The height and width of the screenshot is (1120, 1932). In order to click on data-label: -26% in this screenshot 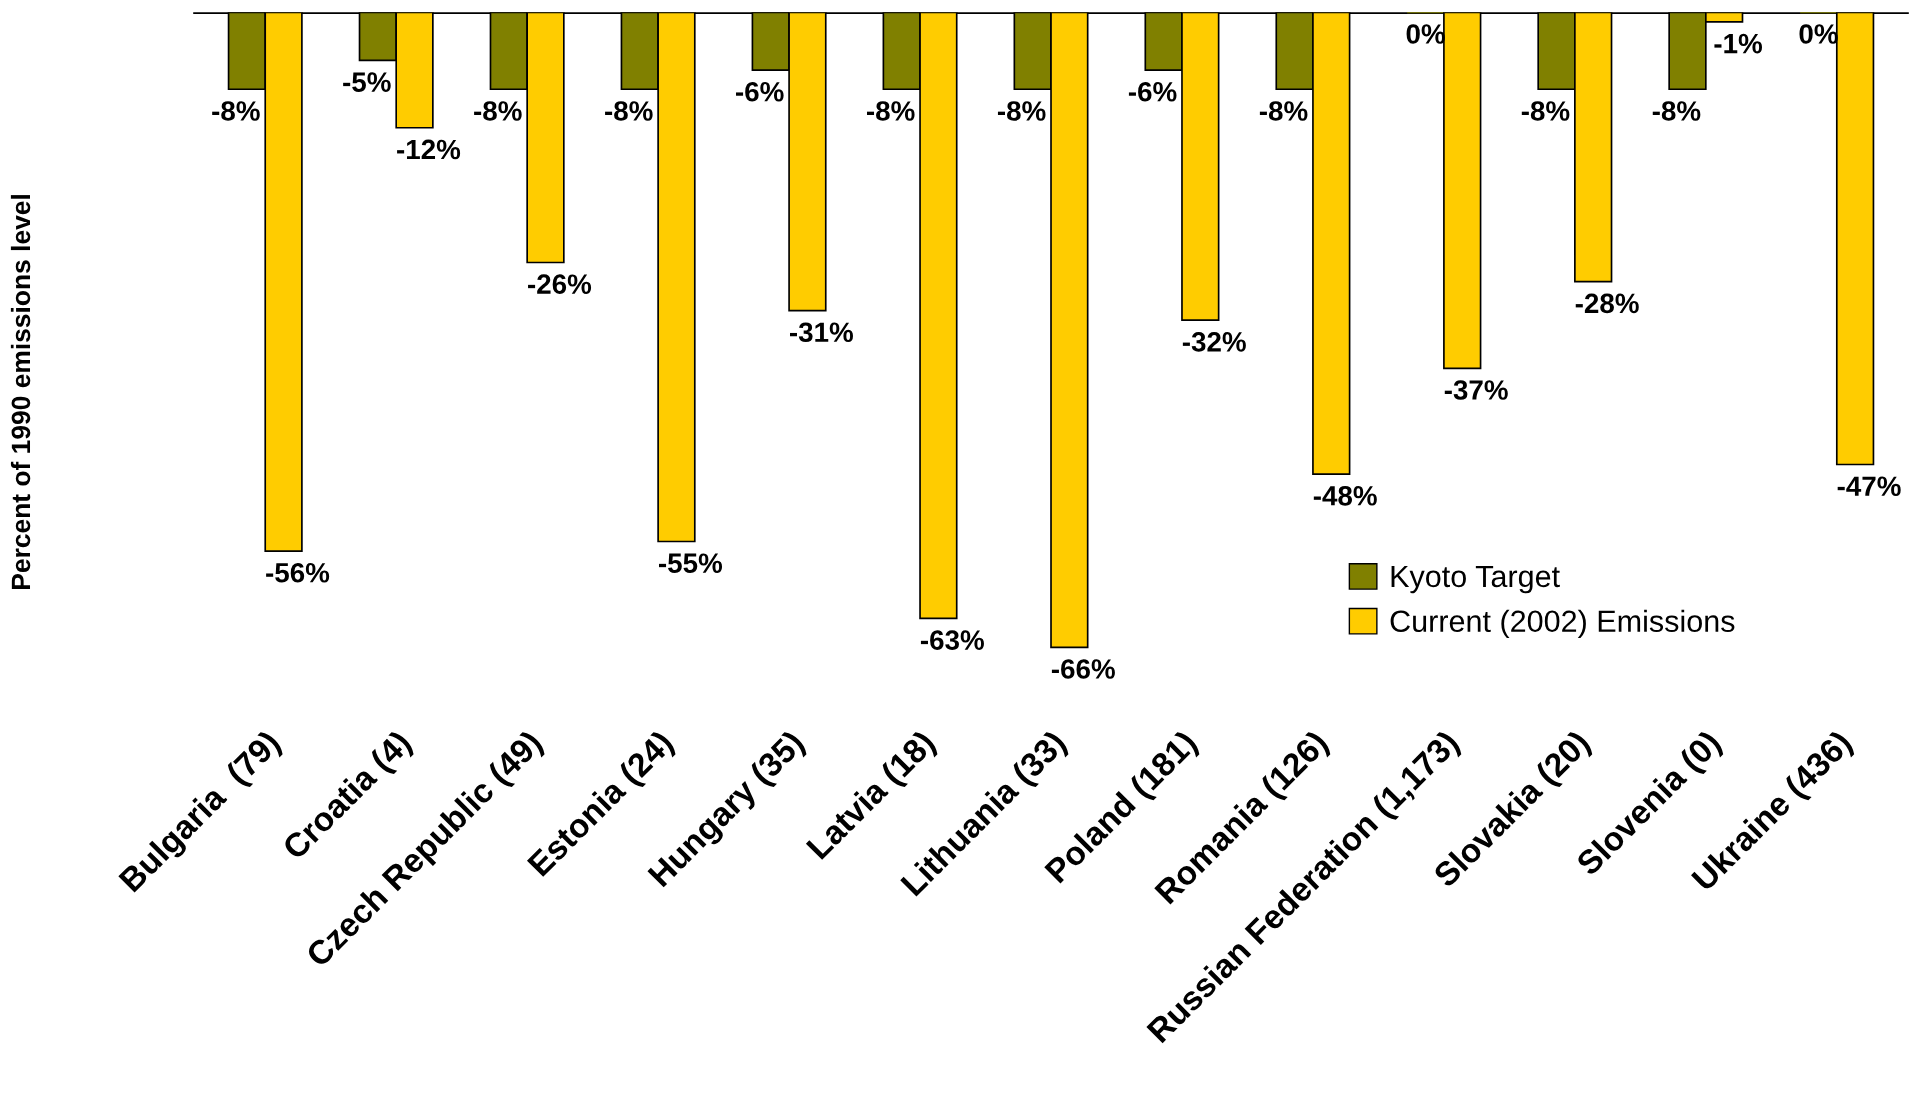, I will do `click(560, 284)`.